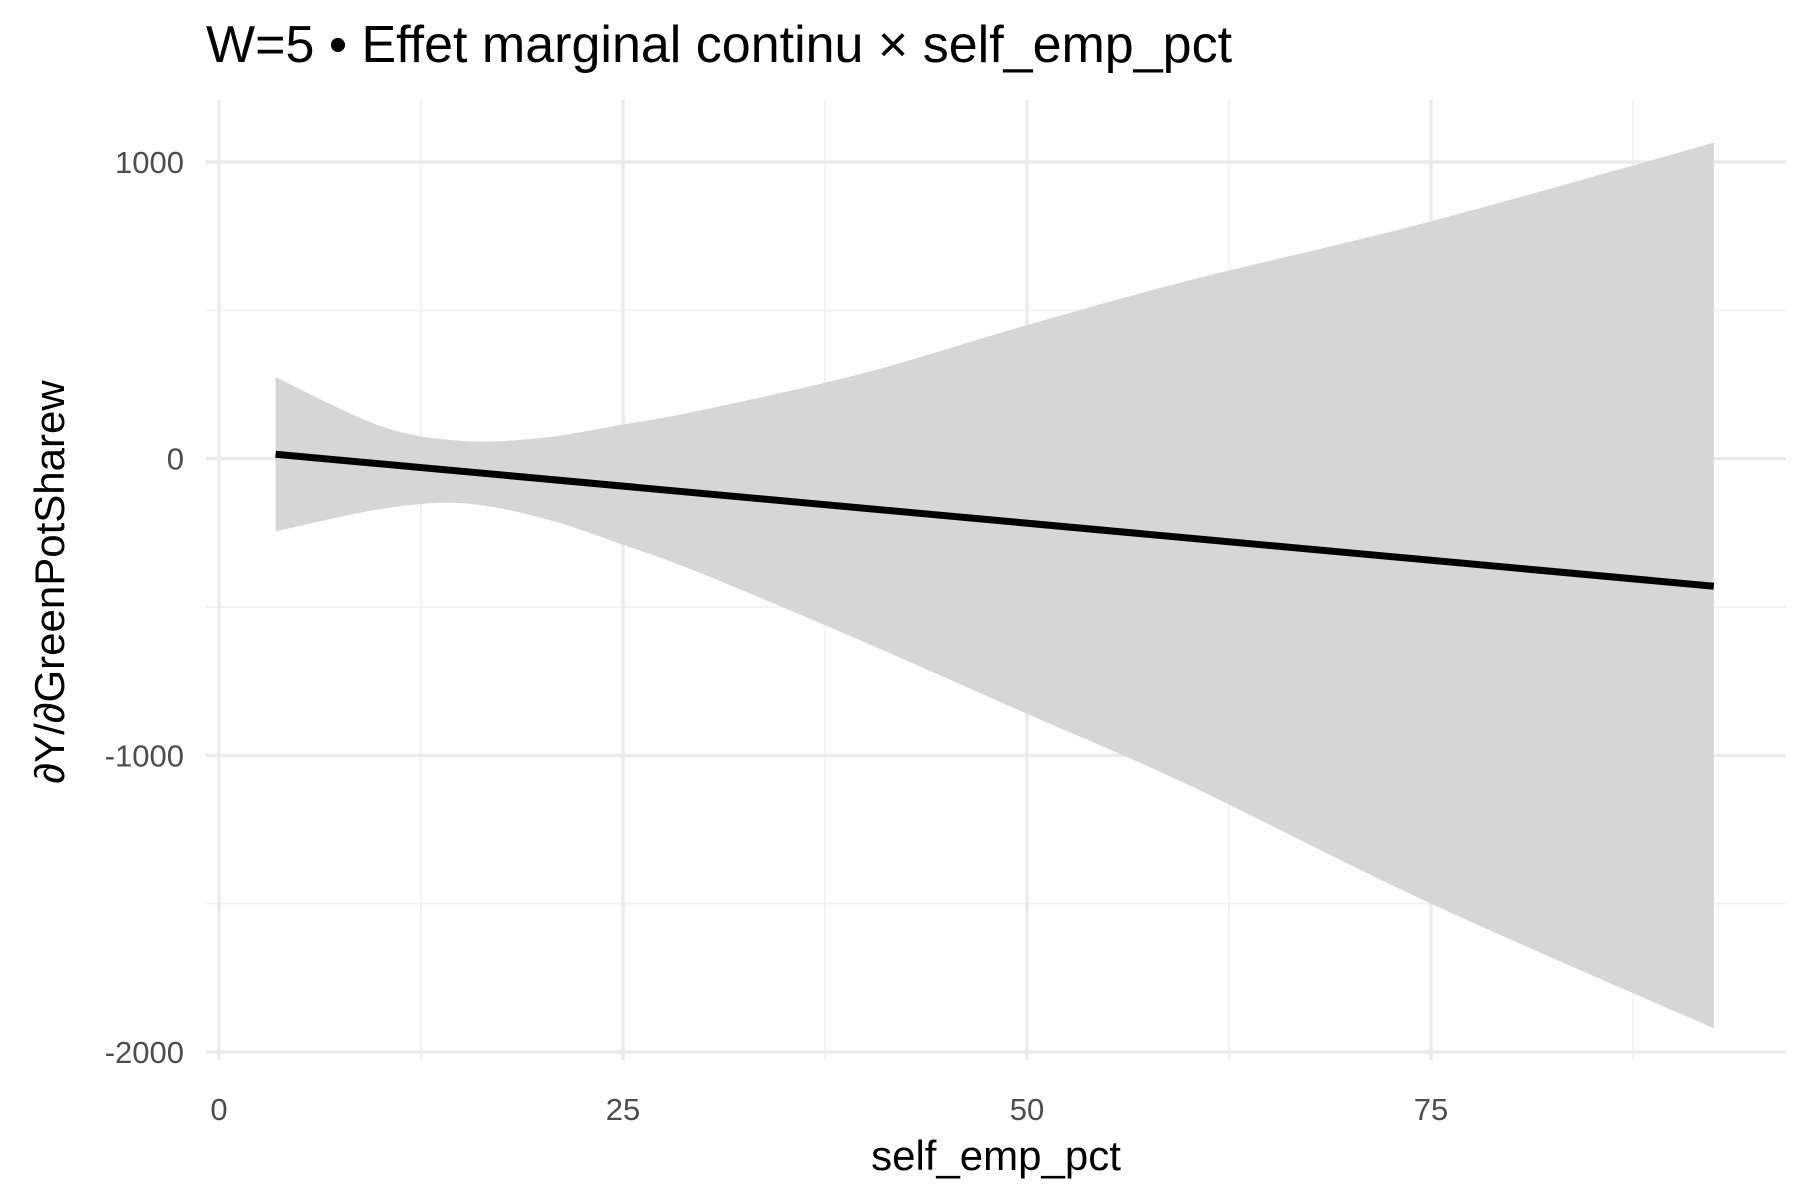 The height and width of the screenshot is (1200, 1800). Describe the element at coordinates (149, 162) in the screenshot. I see `y-tick-label: 1000` at that location.